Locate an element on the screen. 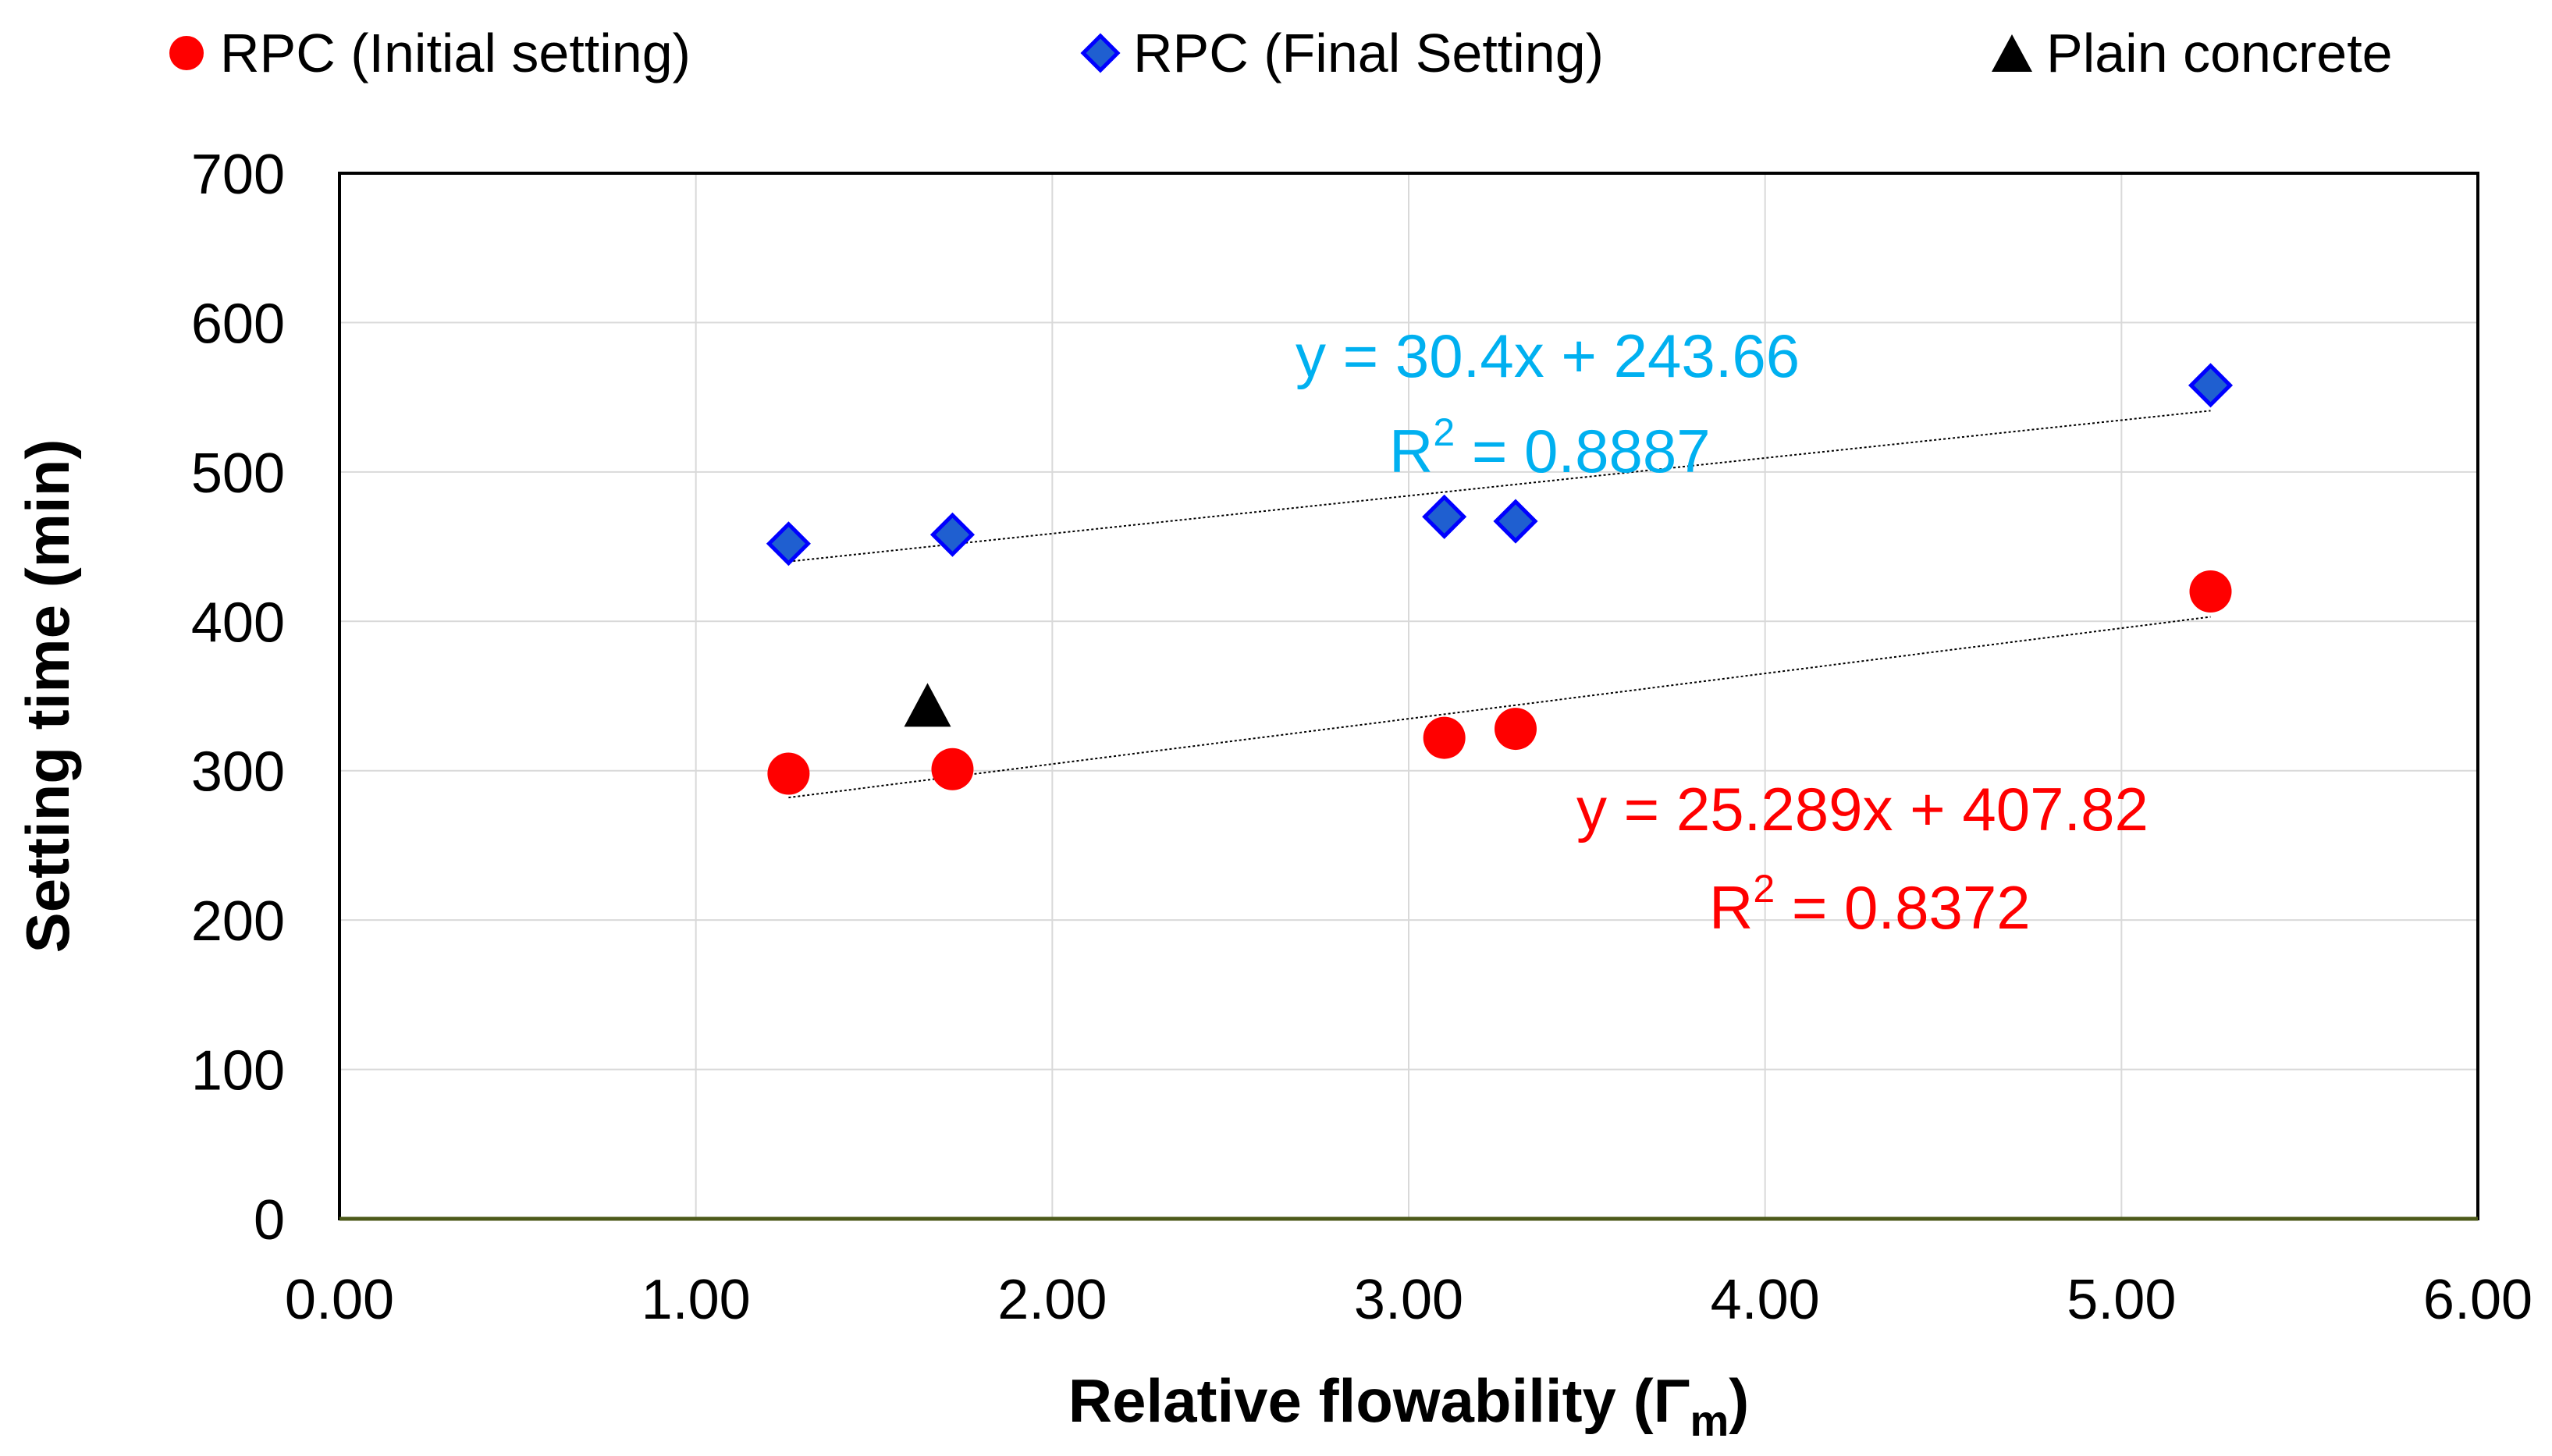  legend-final-marker is located at coordinates (1100, 53).